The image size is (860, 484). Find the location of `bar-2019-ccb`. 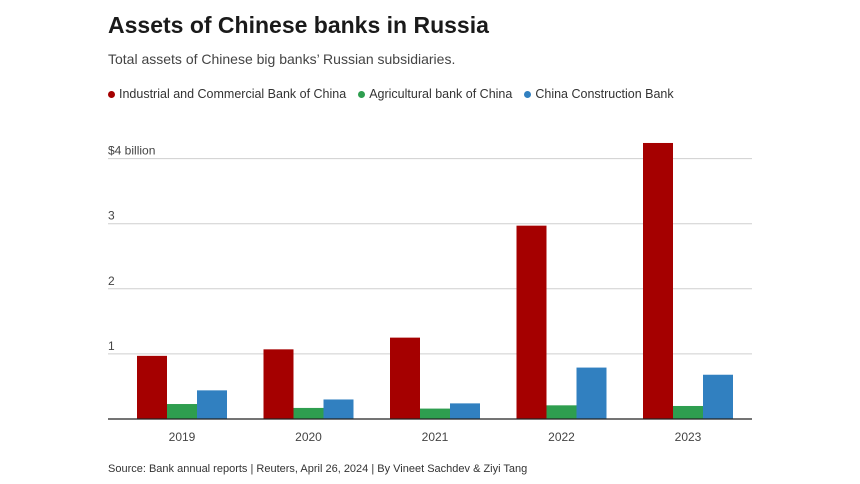

bar-2019-ccb is located at coordinates (212, 404).